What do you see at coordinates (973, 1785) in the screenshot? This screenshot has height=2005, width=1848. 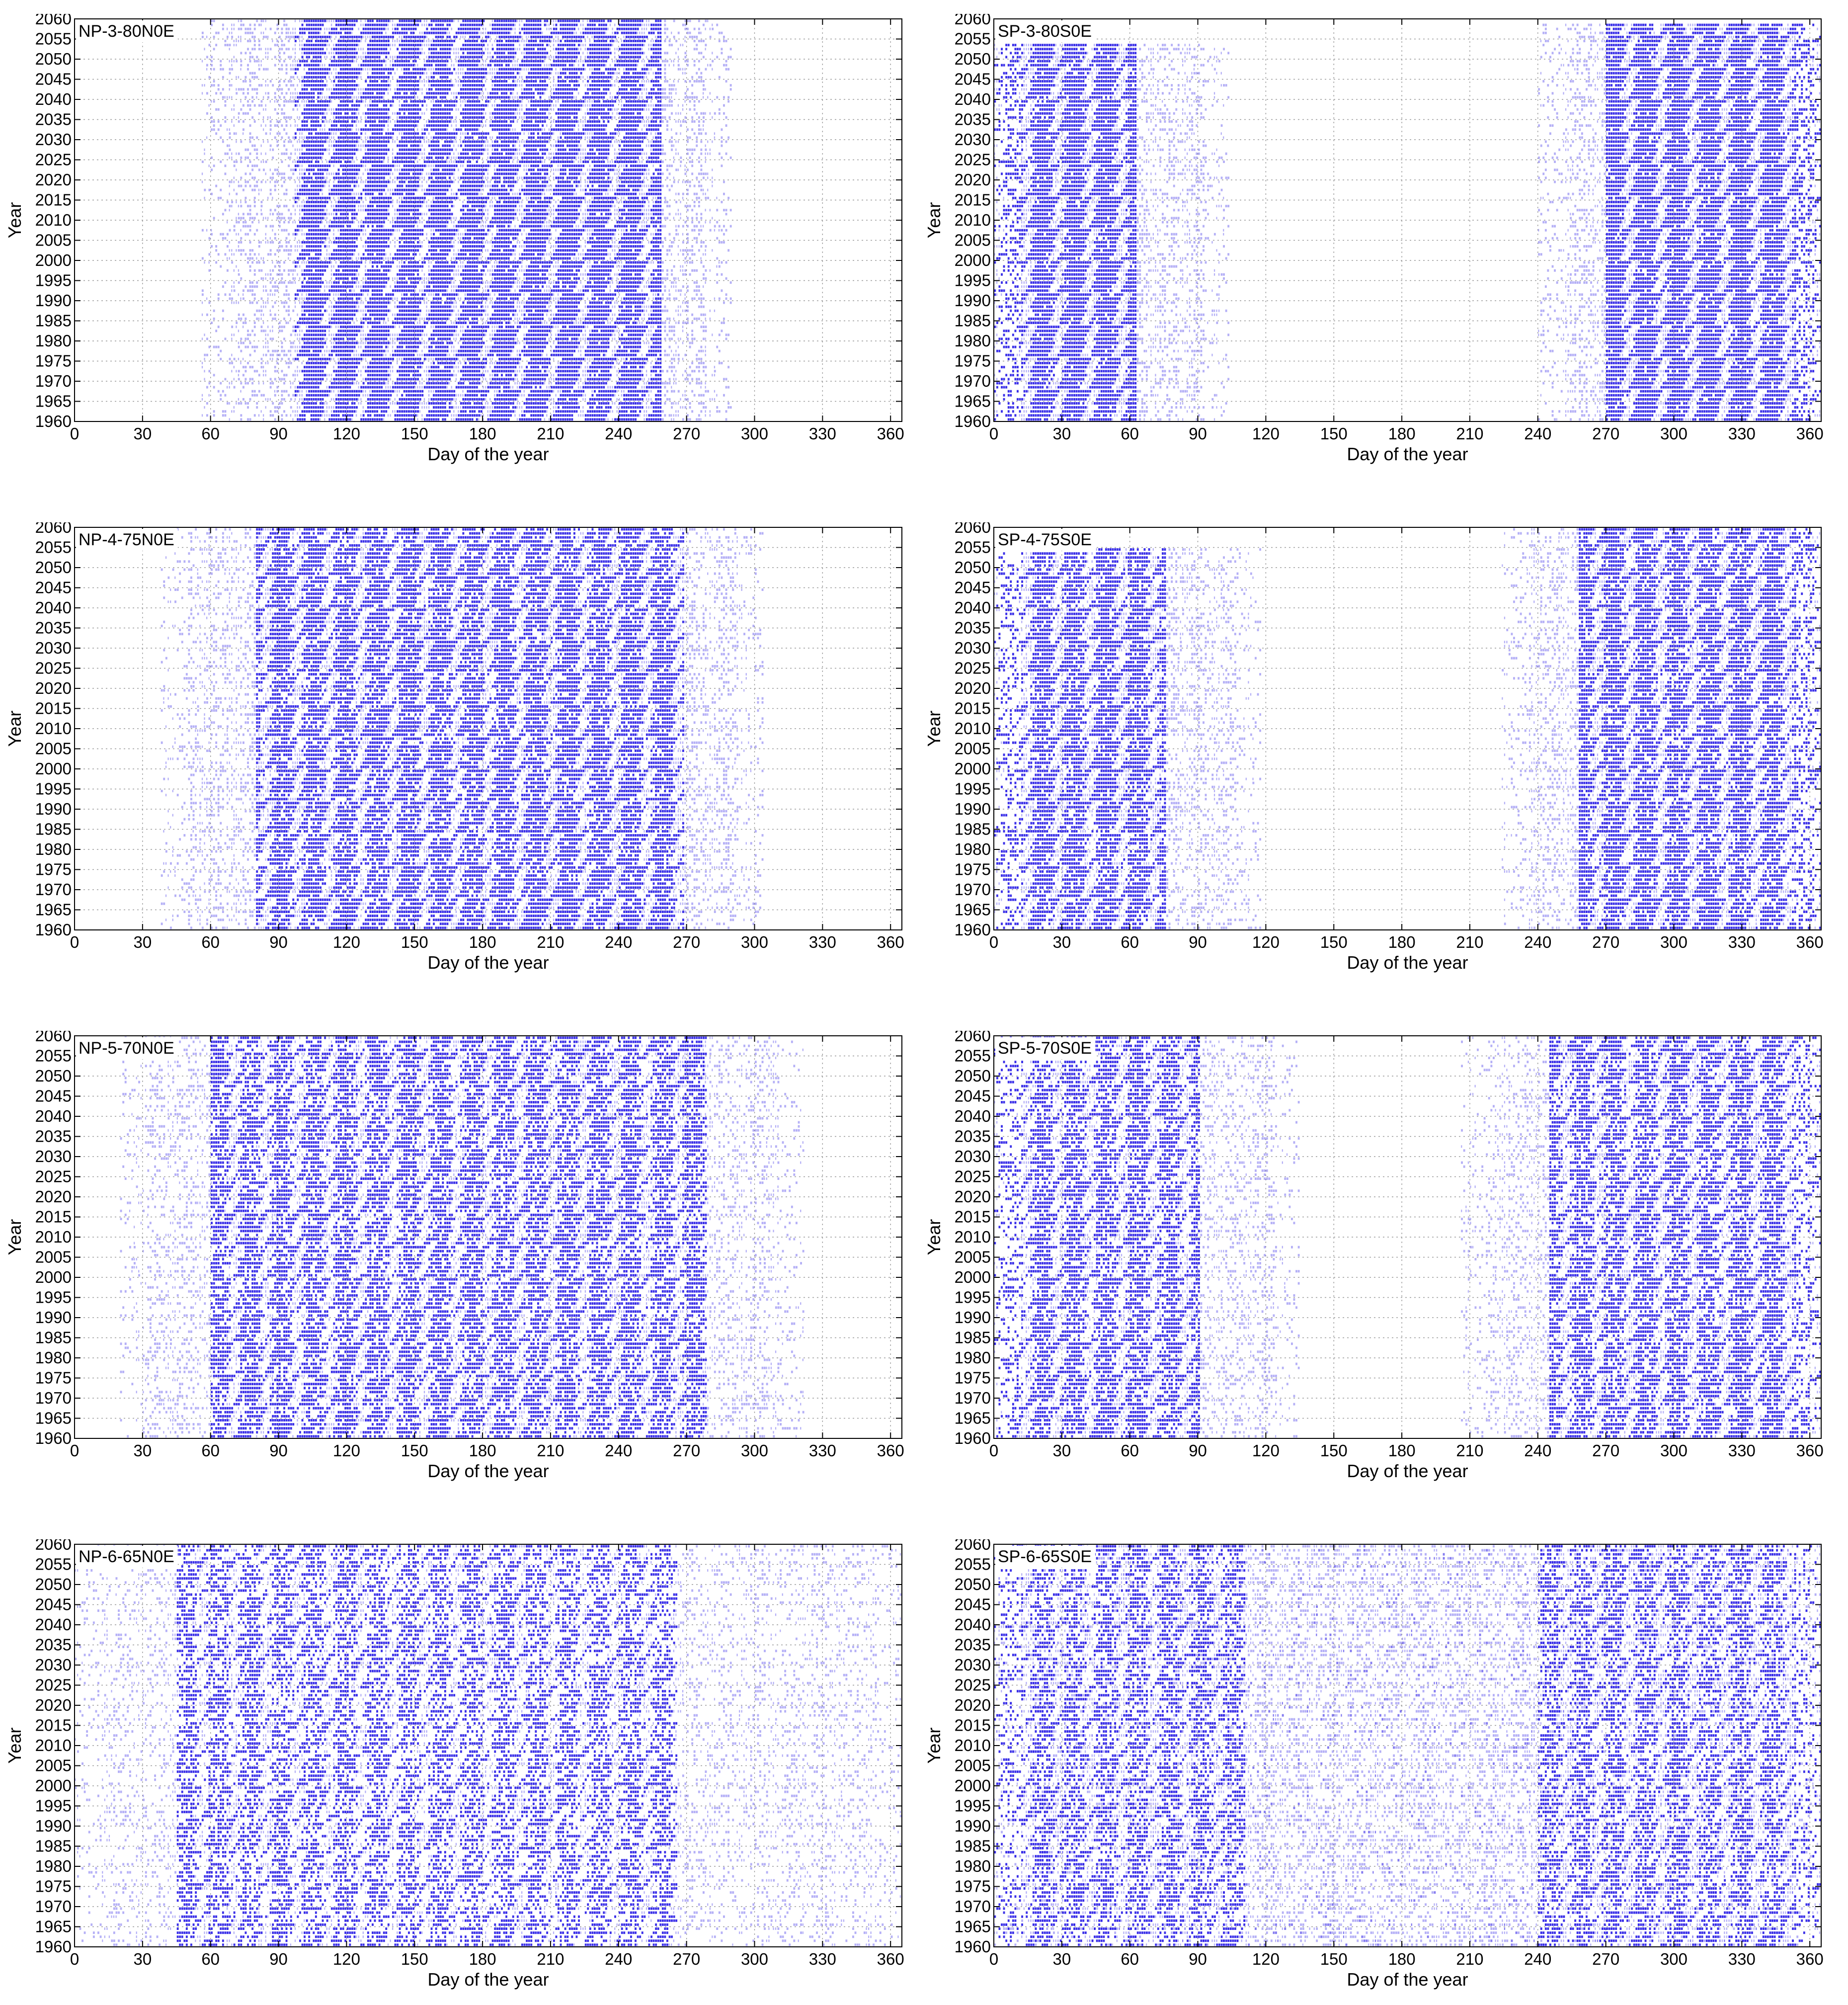 I see `y-tick-label: 2000` at bounding box center [973, 1785].